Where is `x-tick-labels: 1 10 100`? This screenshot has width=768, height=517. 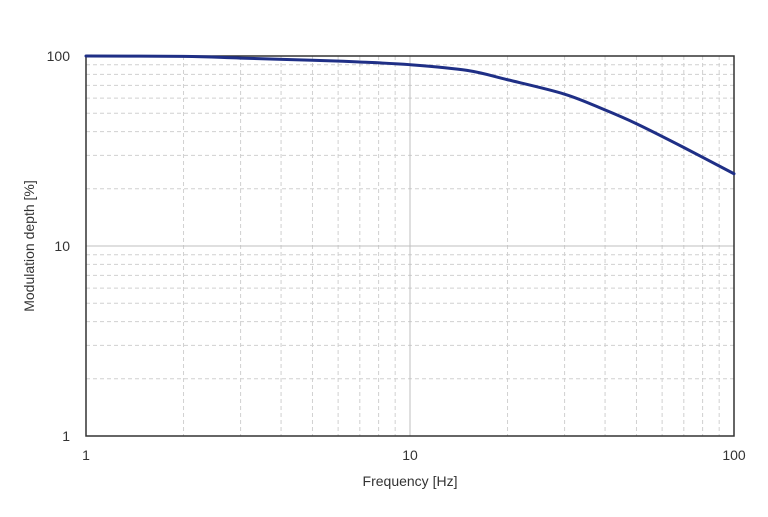
x-tick-labels: 1 10 100 is located at coordinates (414, 455).